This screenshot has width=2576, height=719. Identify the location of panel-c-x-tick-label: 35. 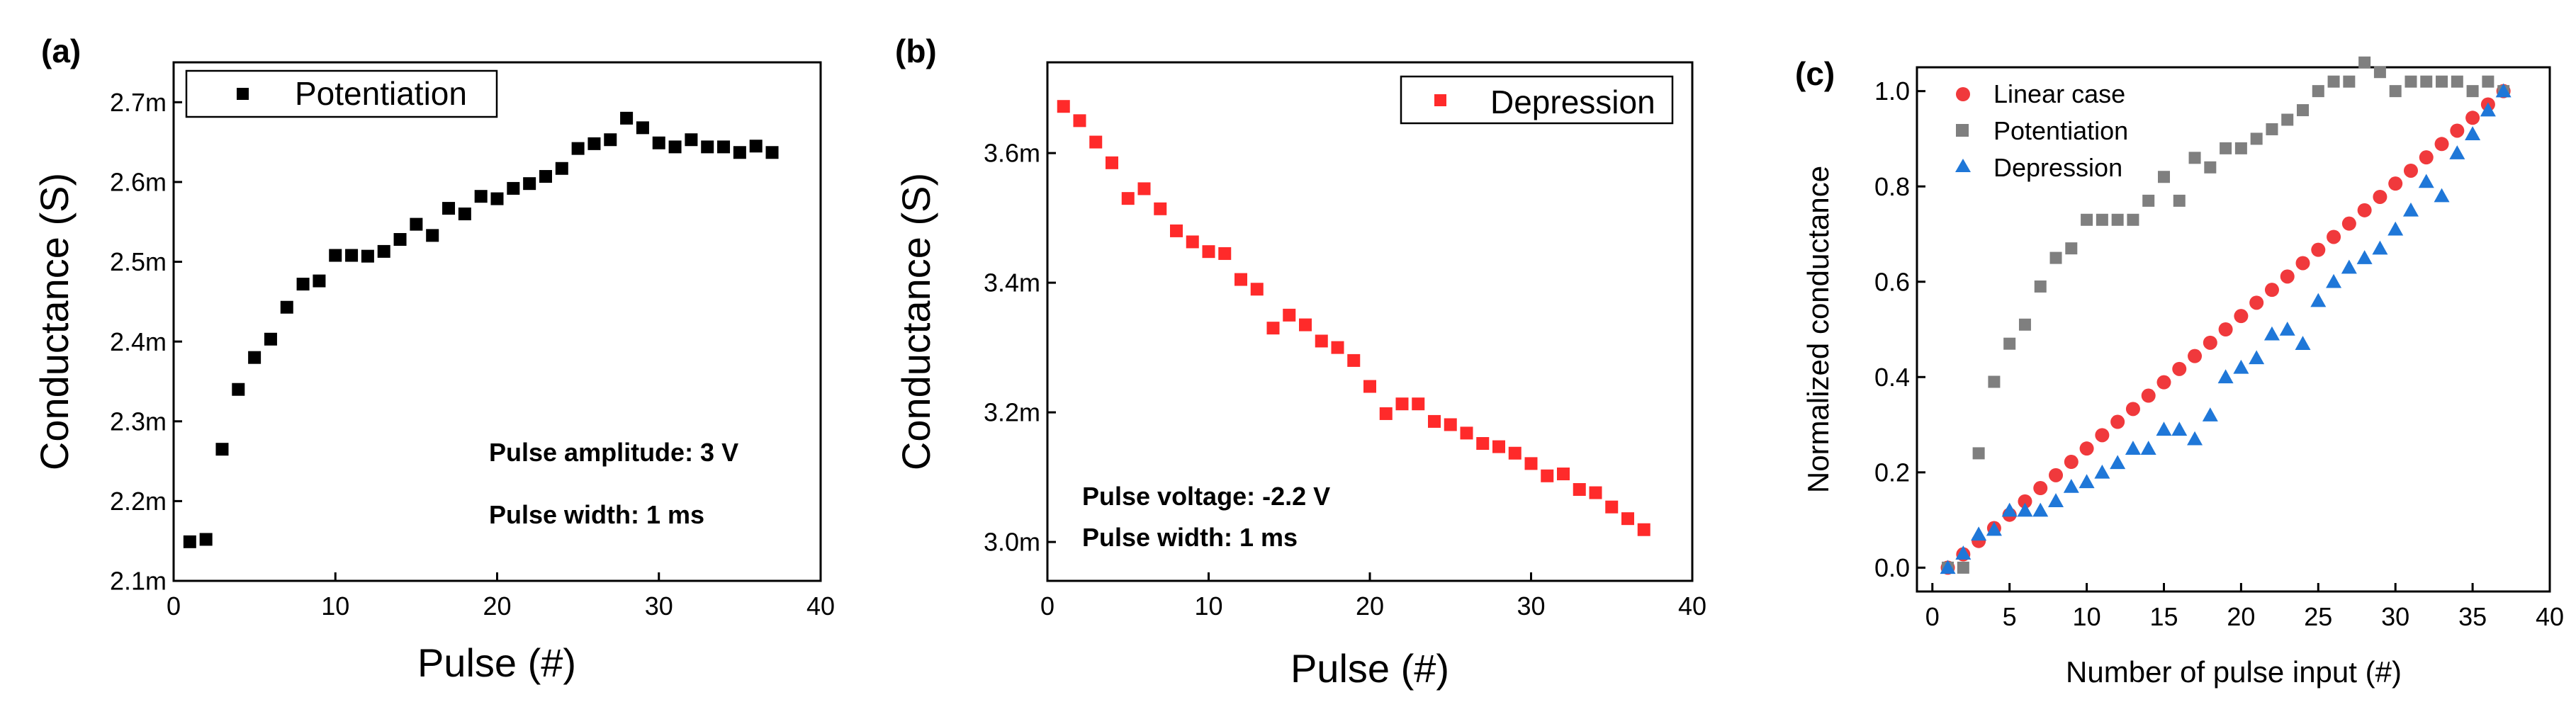
(2472, 616).